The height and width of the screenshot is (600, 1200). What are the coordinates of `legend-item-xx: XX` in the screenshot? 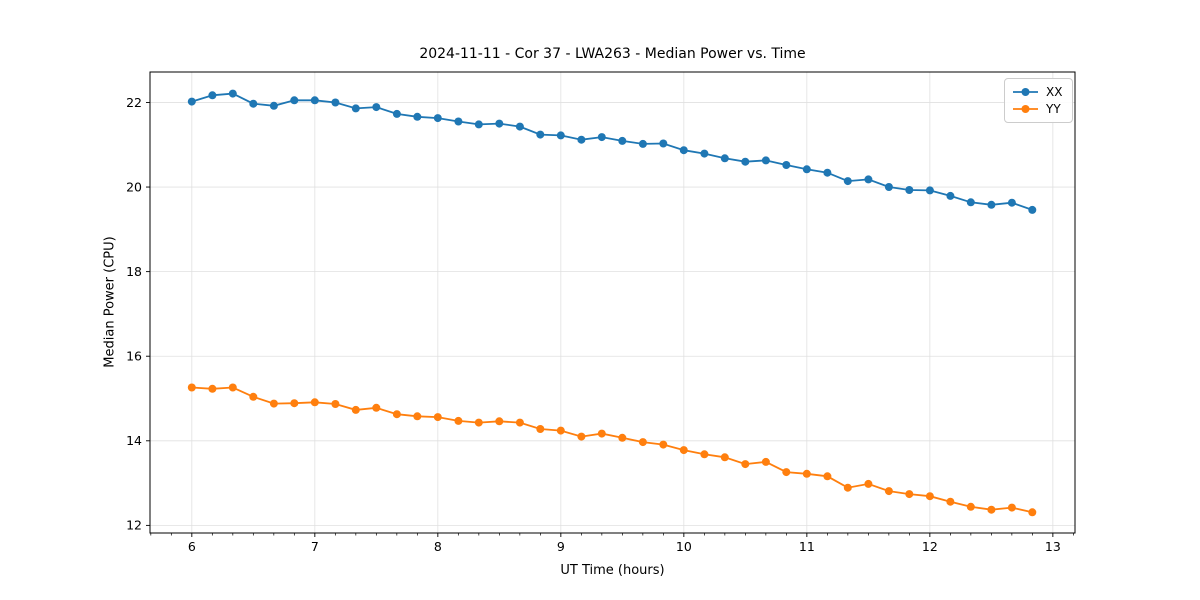 It's located at (1038, 92).